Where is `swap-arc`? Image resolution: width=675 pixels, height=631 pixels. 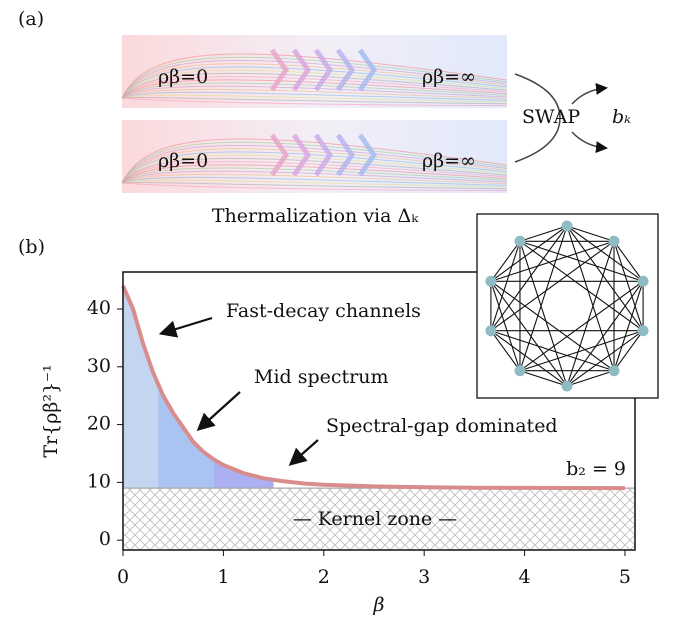 swap-arc is located at coordinates (537, 118).